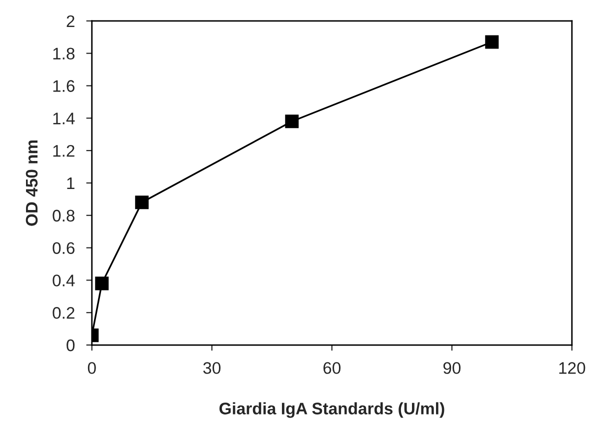 This screenshot has width=589, height=427. What do you see at coordinates (63, 216) in the screenshot?
I see `y-tick-label: 0.8` at bounding box center [63, 216].